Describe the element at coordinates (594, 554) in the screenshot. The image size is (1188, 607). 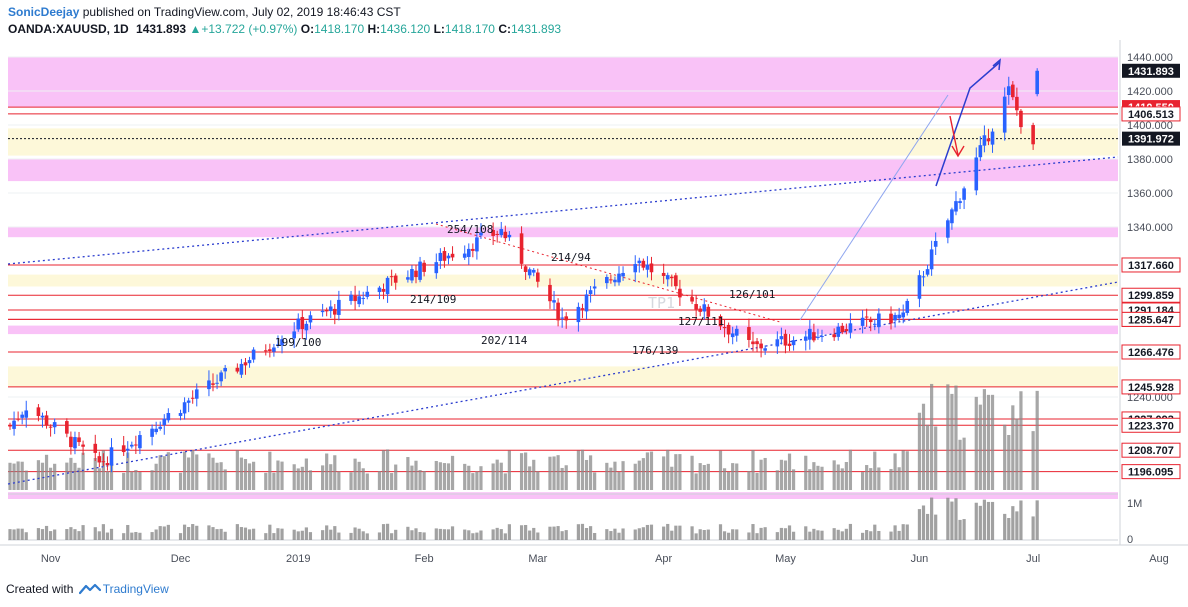
I see `time-axis: Nov Dec 2019 Feb Mar Apr May Jun Jul Aug` at that location.